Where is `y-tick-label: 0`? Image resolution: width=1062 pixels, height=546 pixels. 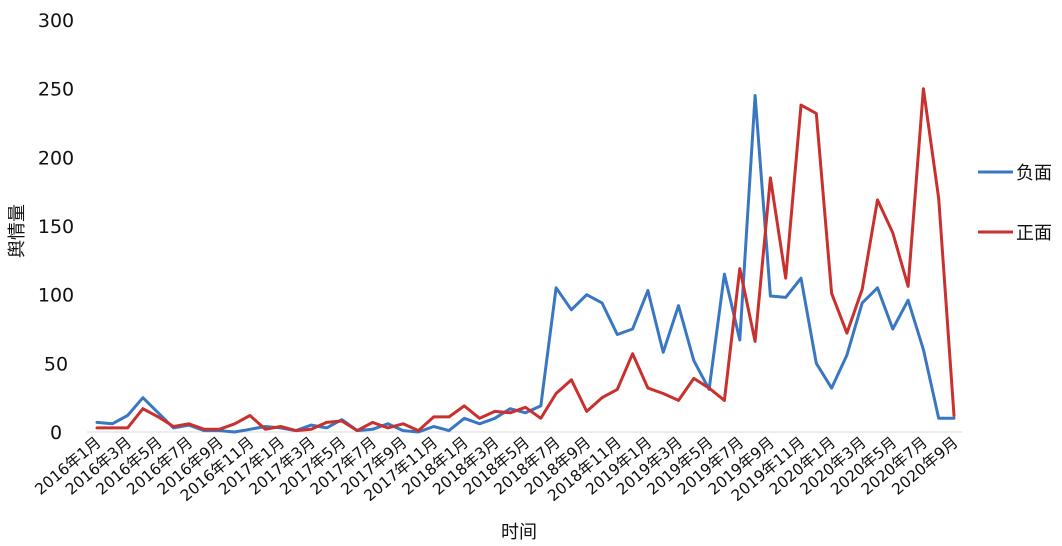 y-tick-label: 0 is located at coordinates (56, 433).